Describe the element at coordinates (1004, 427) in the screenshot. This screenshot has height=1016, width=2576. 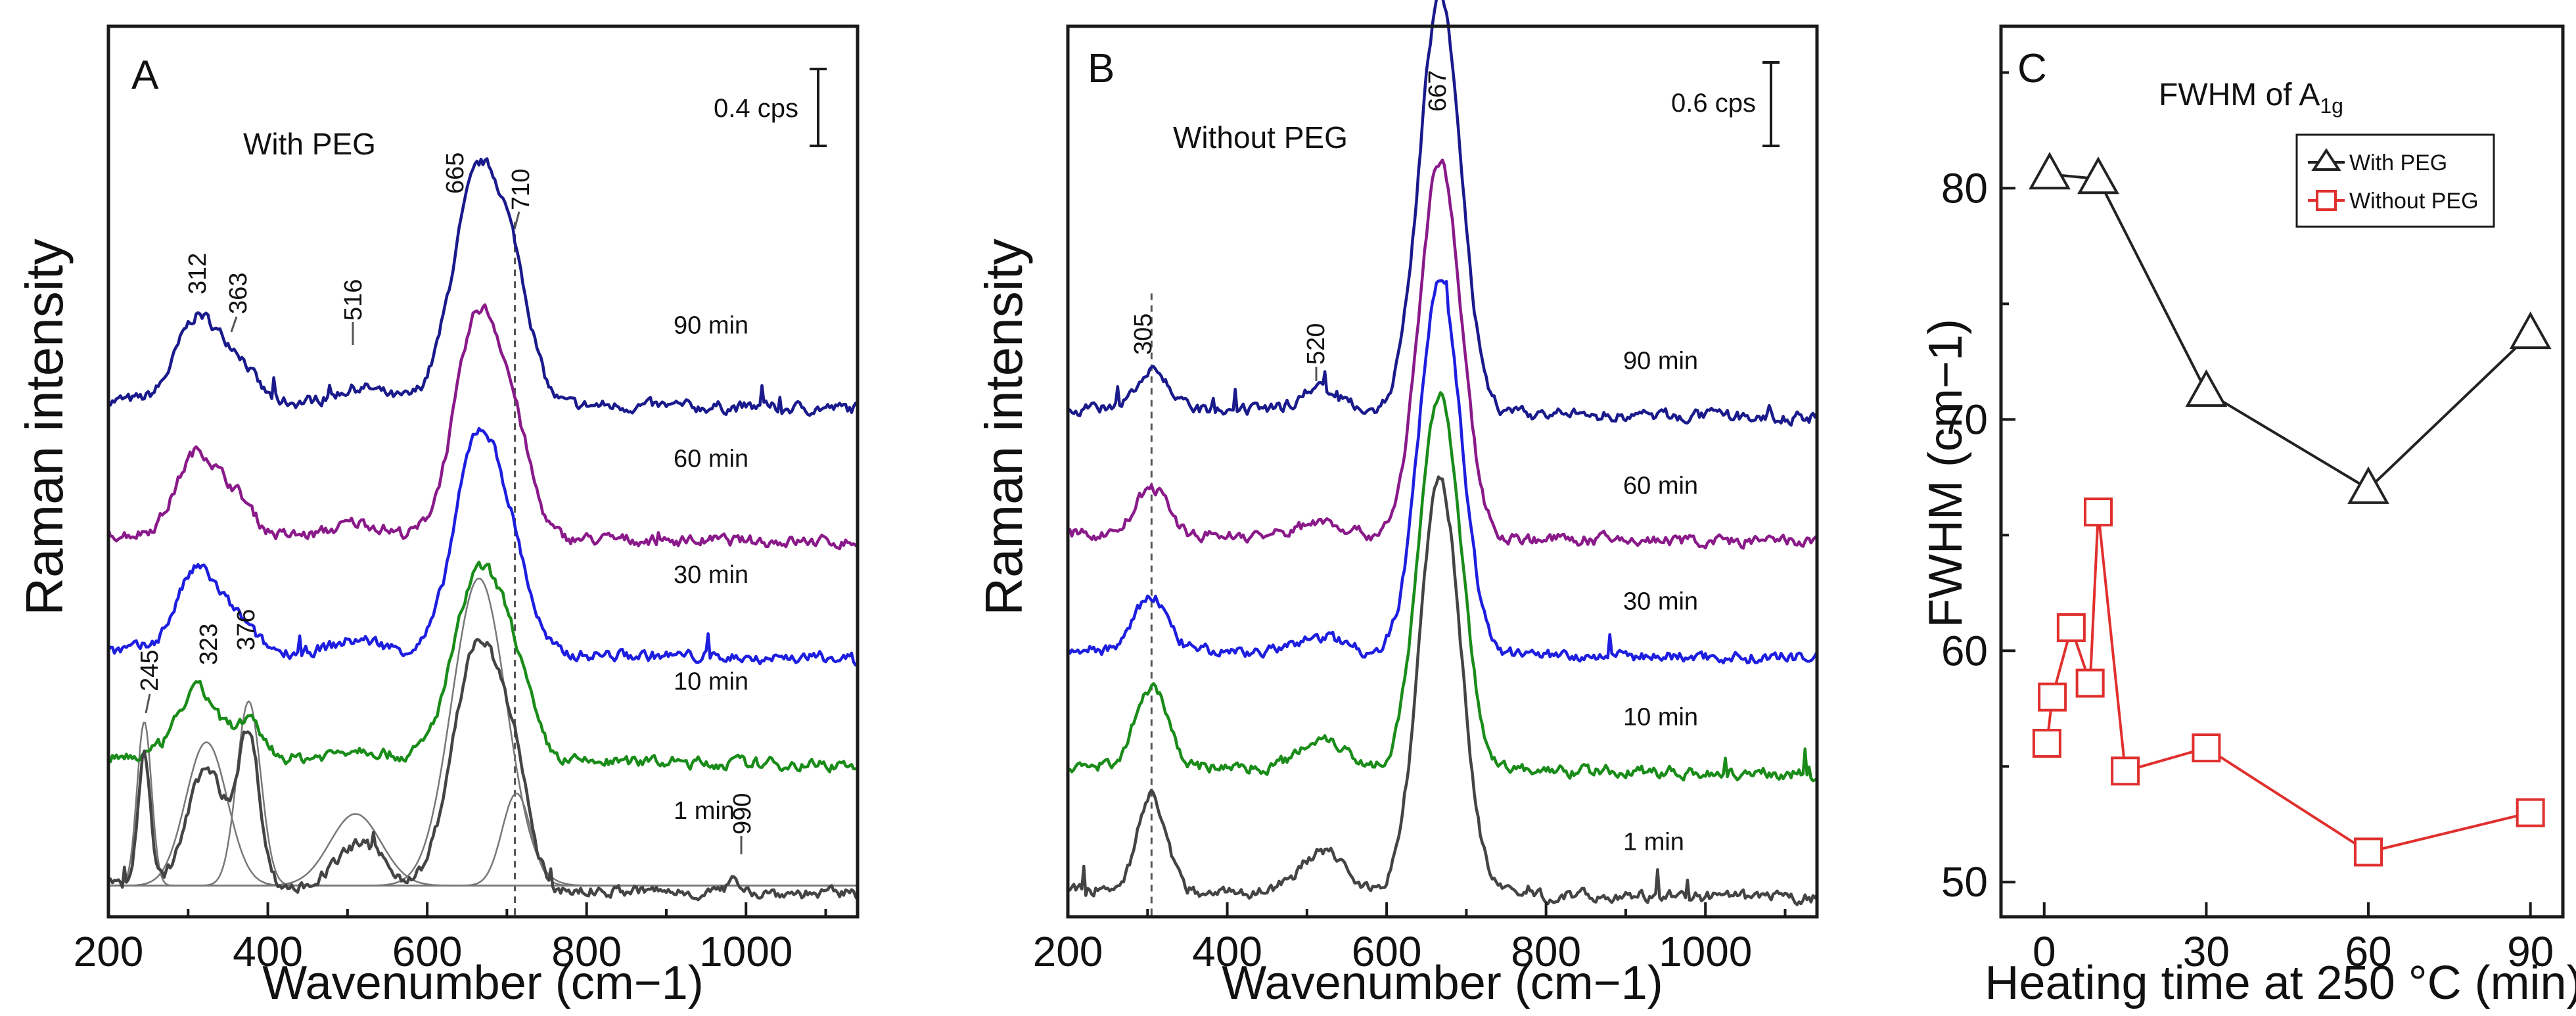
I see `panel-b-y-axis-label: Raman intensity` at that location.